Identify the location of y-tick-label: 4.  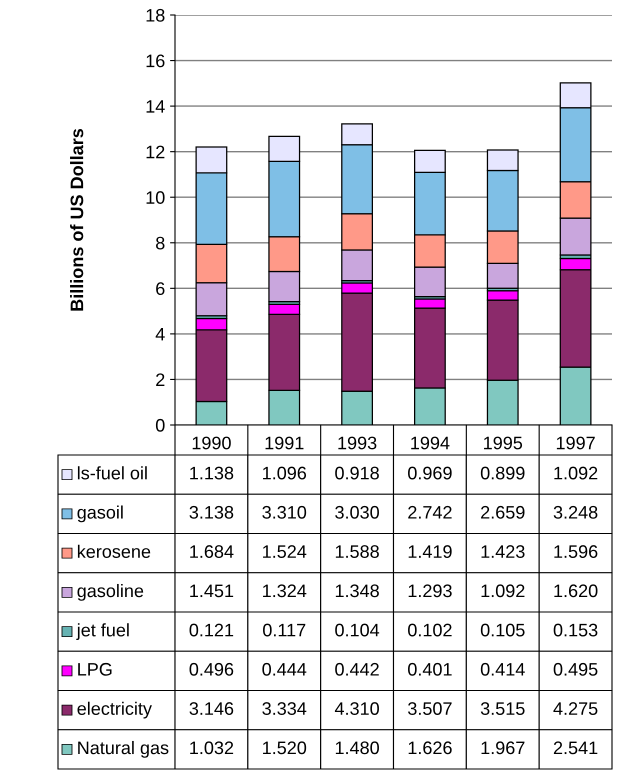
(160, 334).